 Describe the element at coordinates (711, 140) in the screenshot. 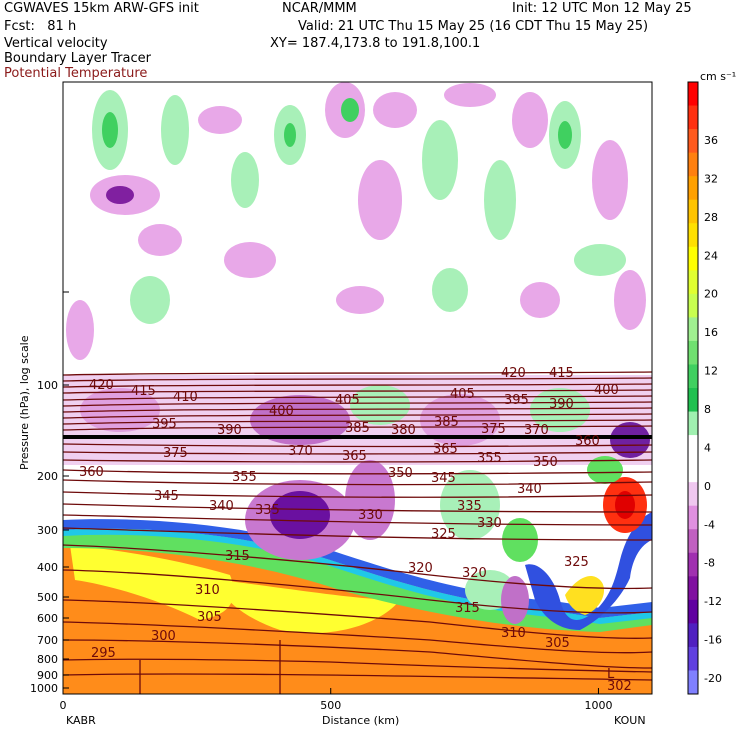

I see `colorbar-label: 36` at that location.